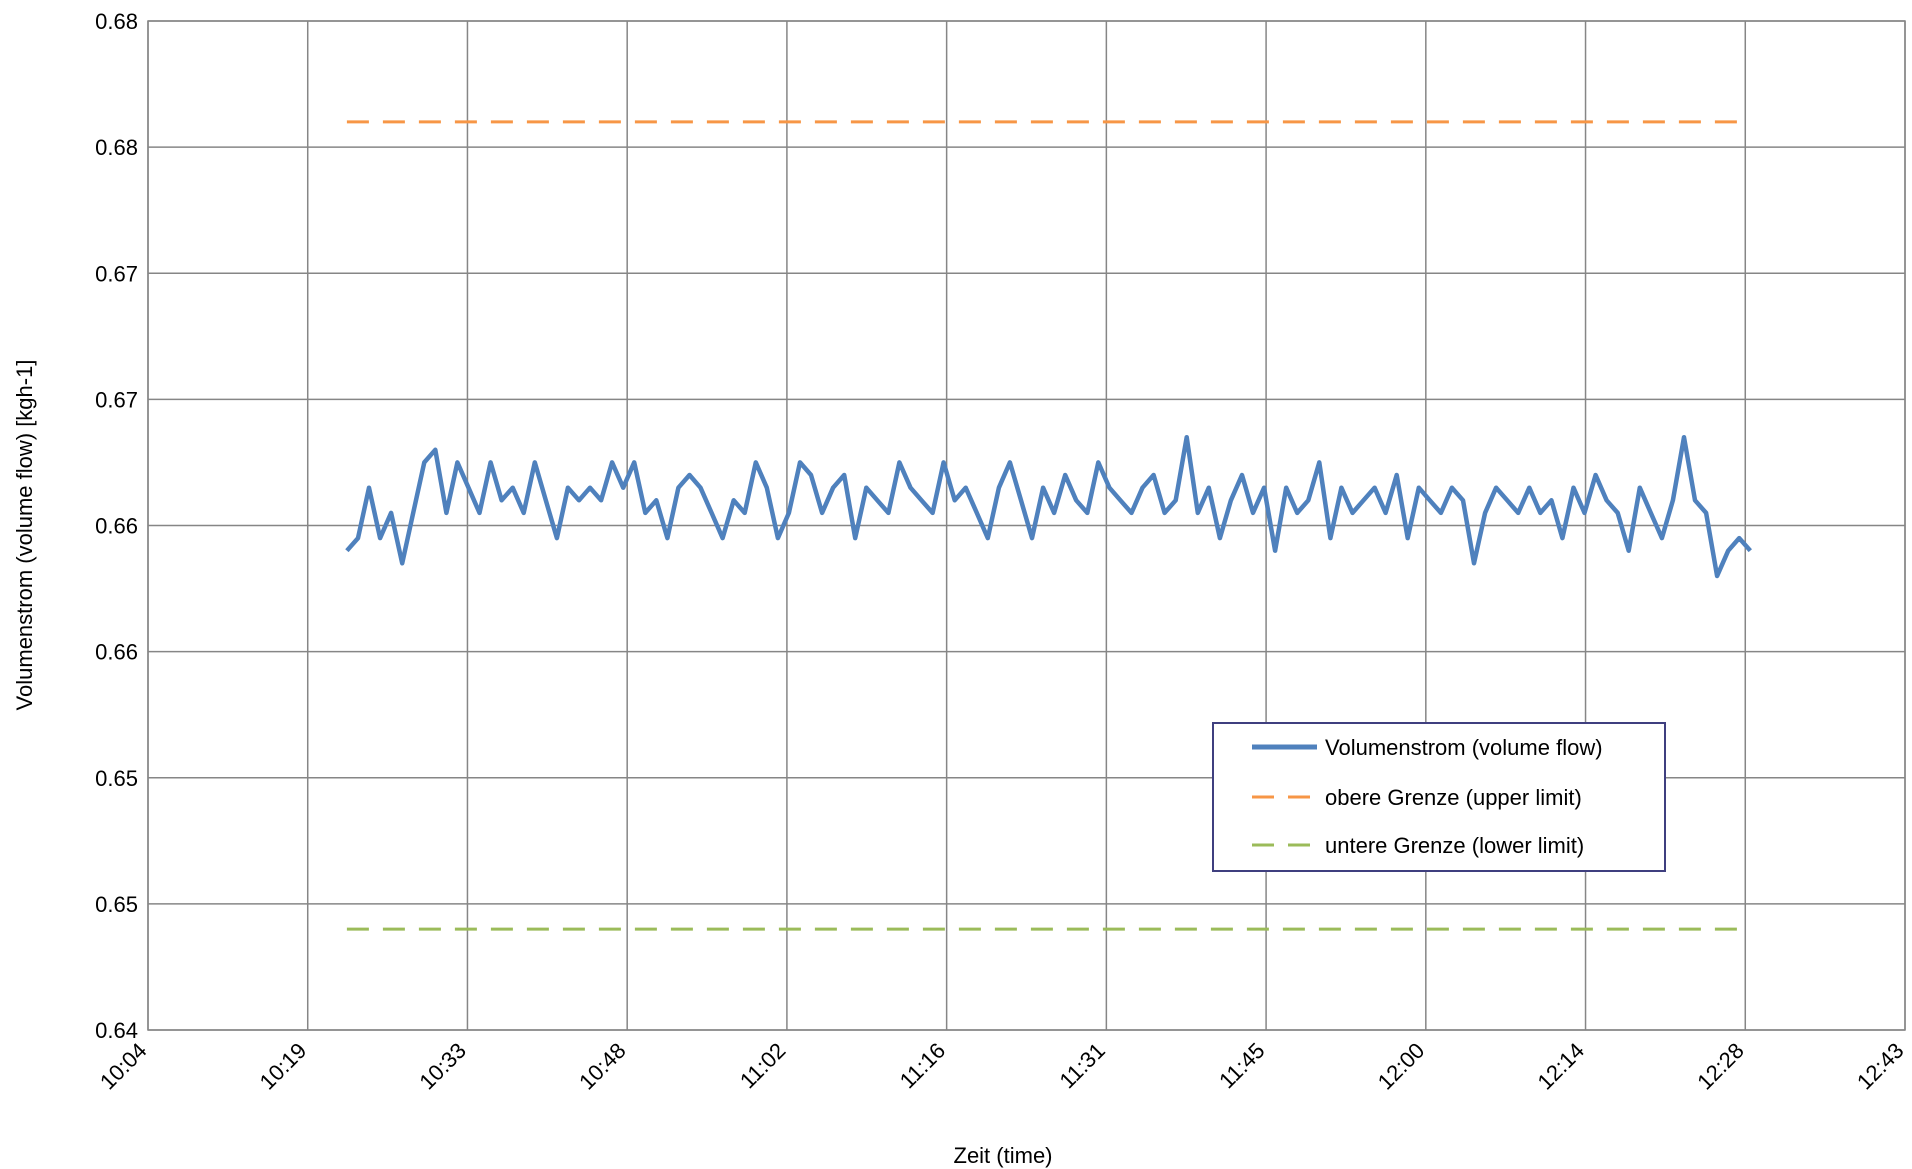 The height and width of the screenshot is (1169, 1912). I want to click on x-tick-label: 10:04, so click(123, 1066).